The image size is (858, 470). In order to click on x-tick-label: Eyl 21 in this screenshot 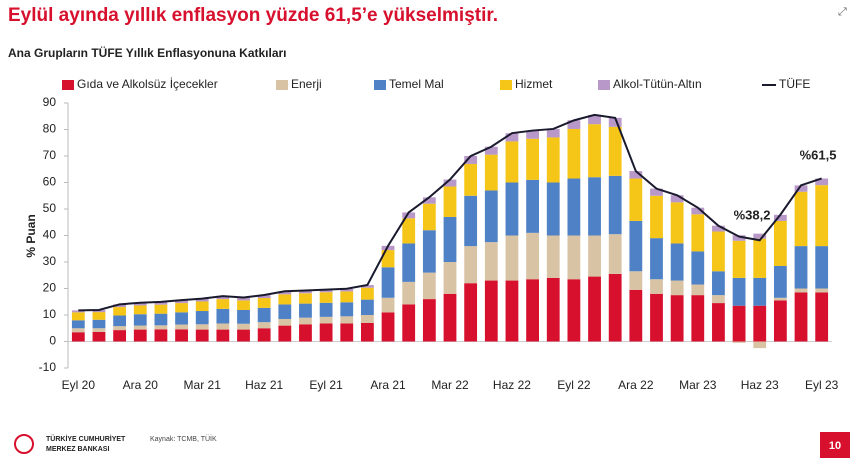, I will do `click(326, 385)`.